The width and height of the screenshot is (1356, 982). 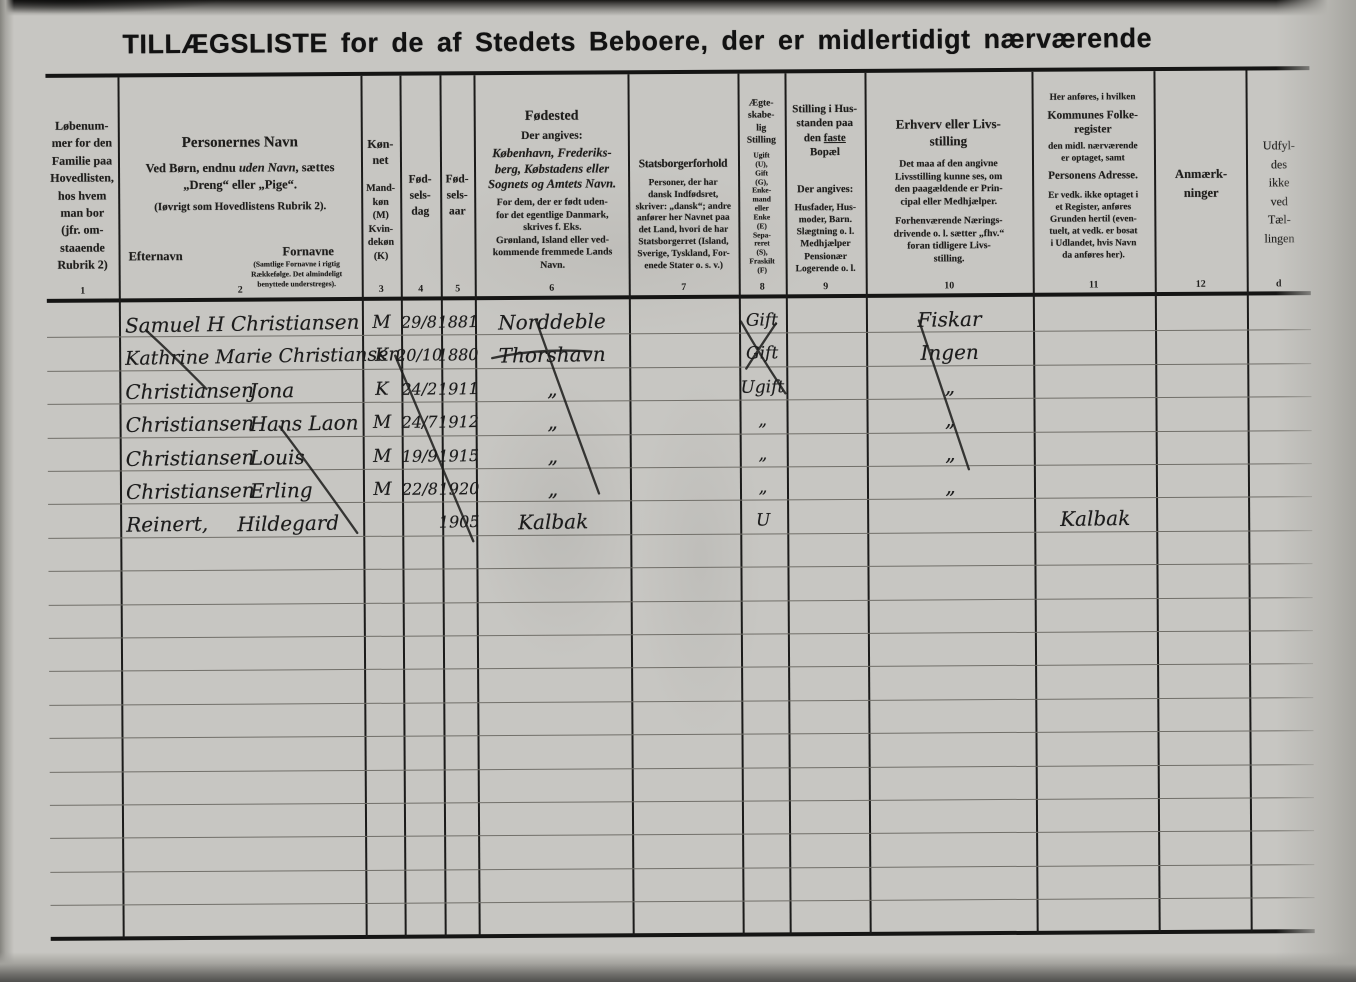 What do you see at coordinates (240, 185) in the screenshot?
I see `header-c2-line2: „Dreng“ eller „Pige“.` at bounding box center [240, 185].